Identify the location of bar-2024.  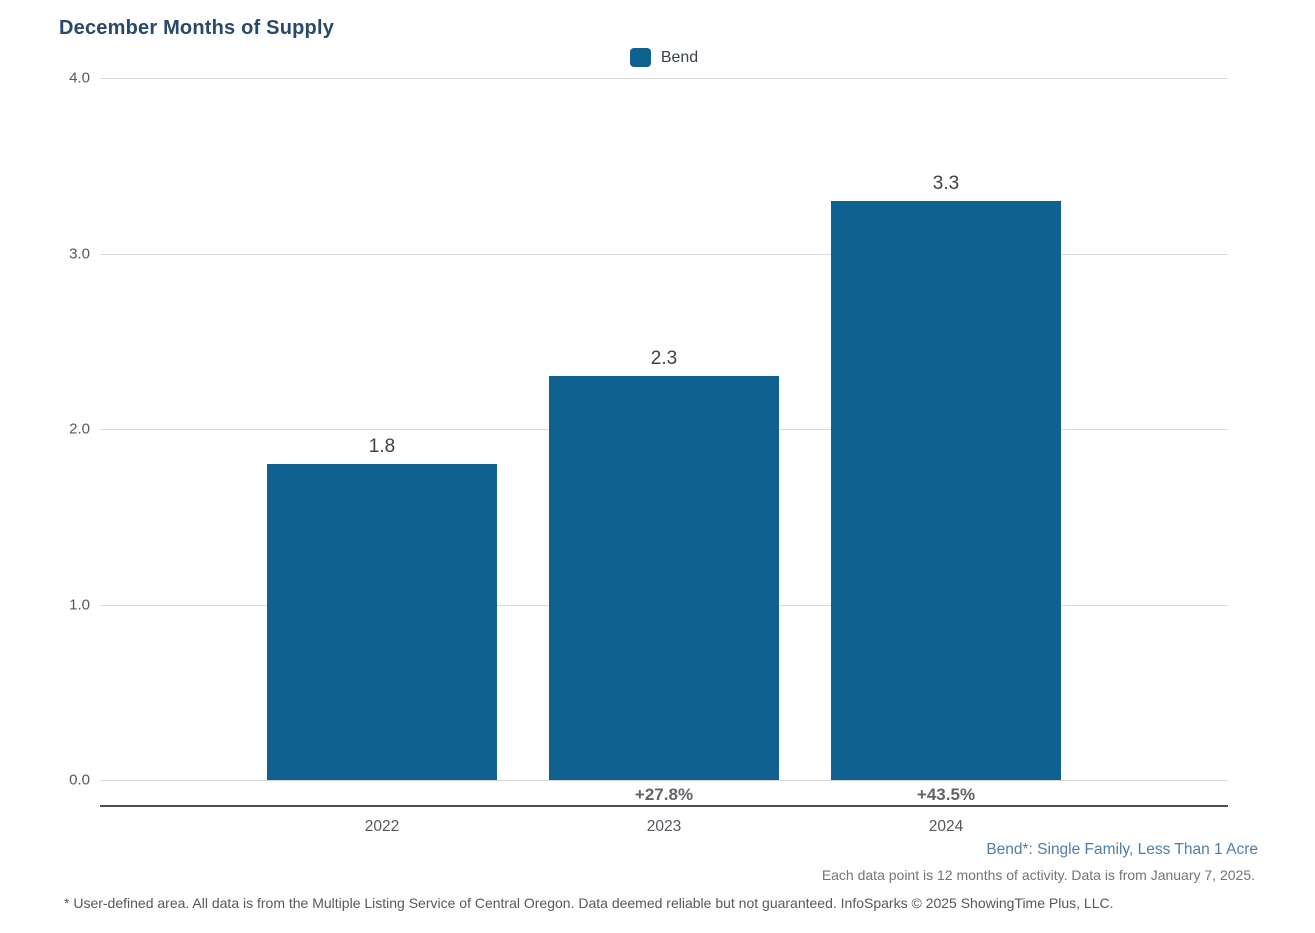
(946, 490).